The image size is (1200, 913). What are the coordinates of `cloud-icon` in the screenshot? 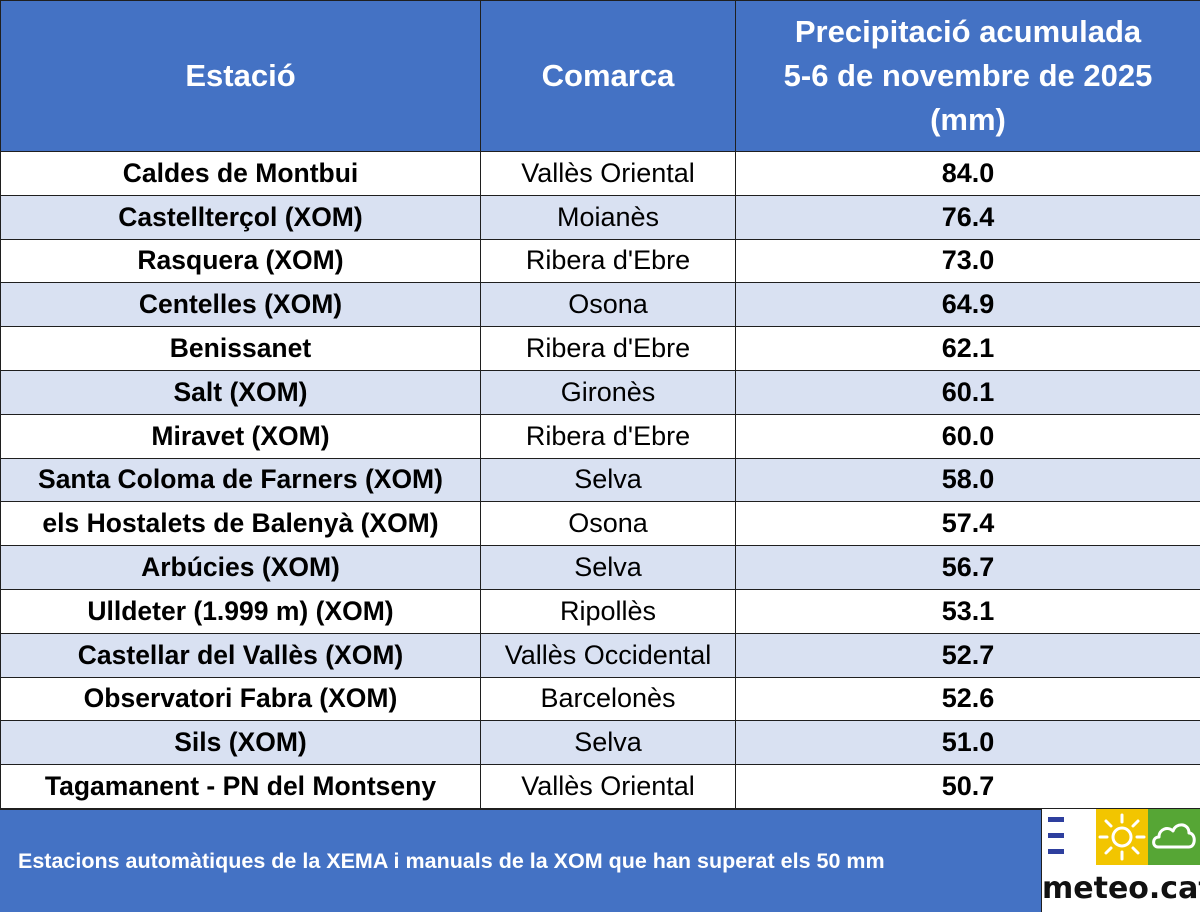 It's located at (1174, 837).